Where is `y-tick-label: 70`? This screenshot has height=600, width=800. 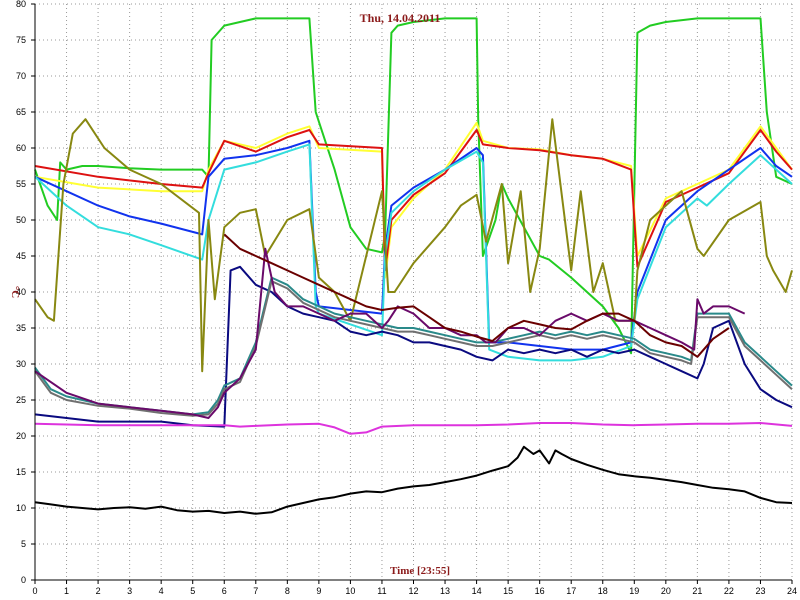
y-tick-label: 70 is located at coordinates (21, 76).